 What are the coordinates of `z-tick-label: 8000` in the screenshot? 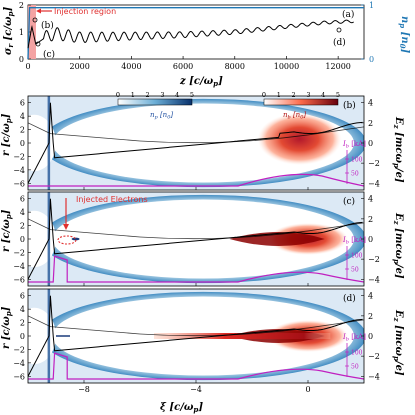 It's located at (235, 66).